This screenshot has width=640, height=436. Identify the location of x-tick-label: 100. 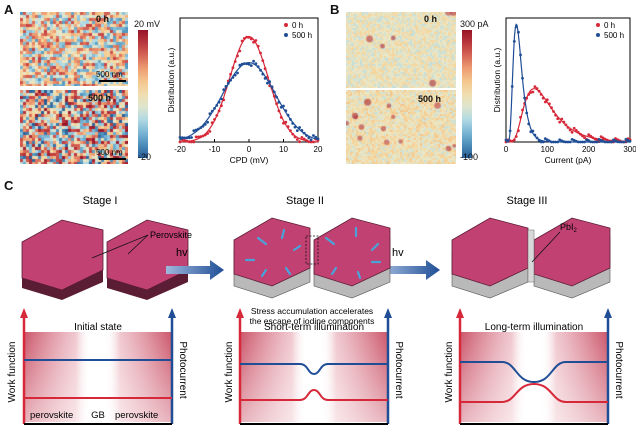
(548, 149).